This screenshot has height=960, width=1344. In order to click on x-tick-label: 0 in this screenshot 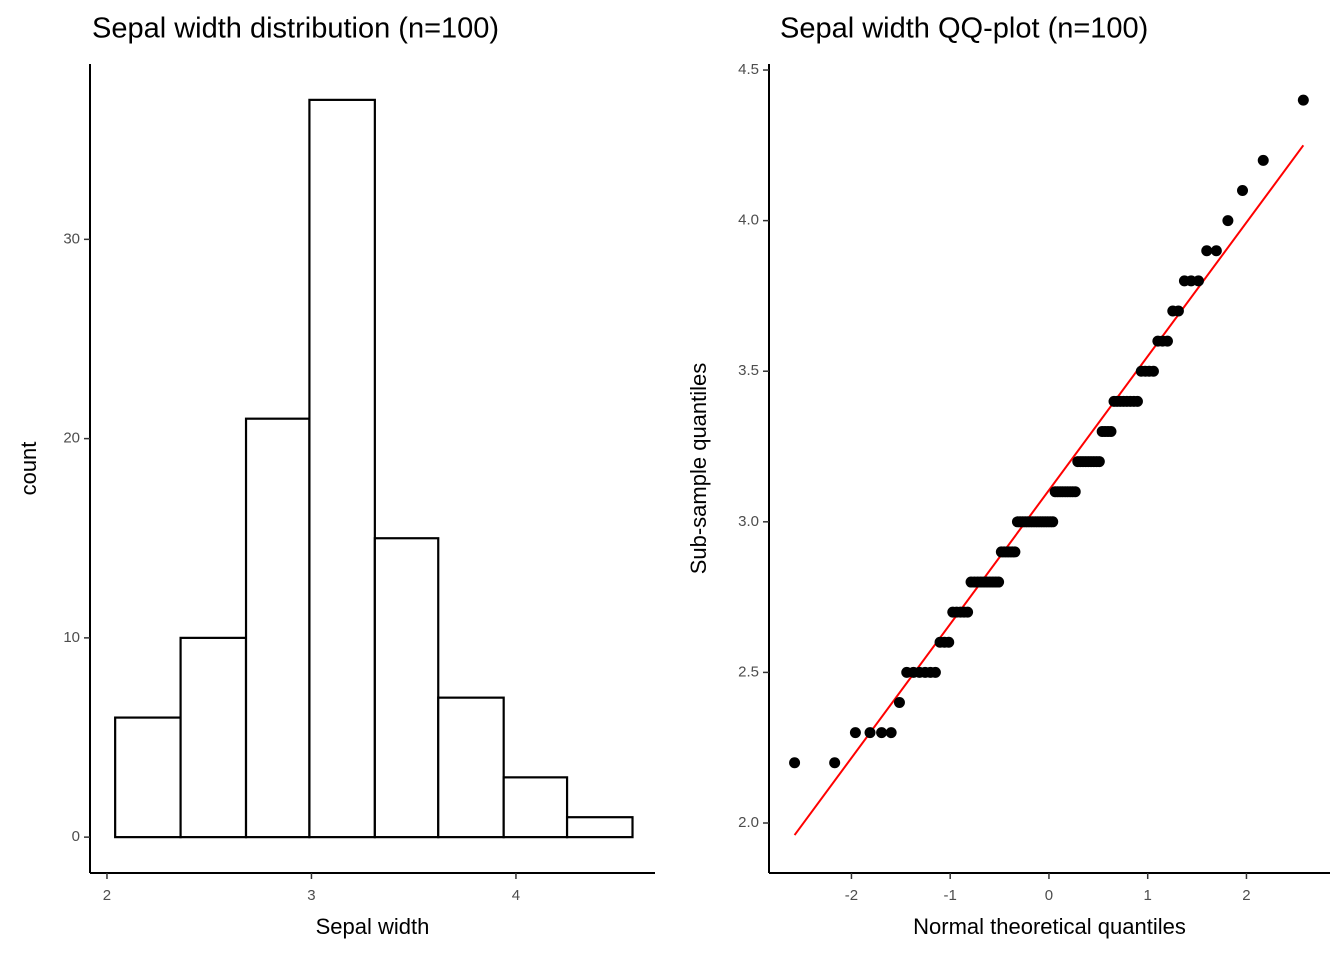, I will do `click(1049, 895)`.